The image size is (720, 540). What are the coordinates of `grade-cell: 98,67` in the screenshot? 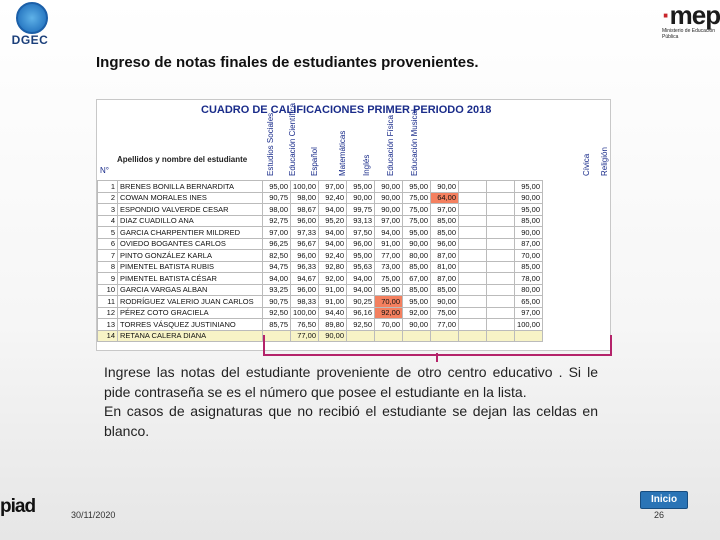 It's located at (304, 209).